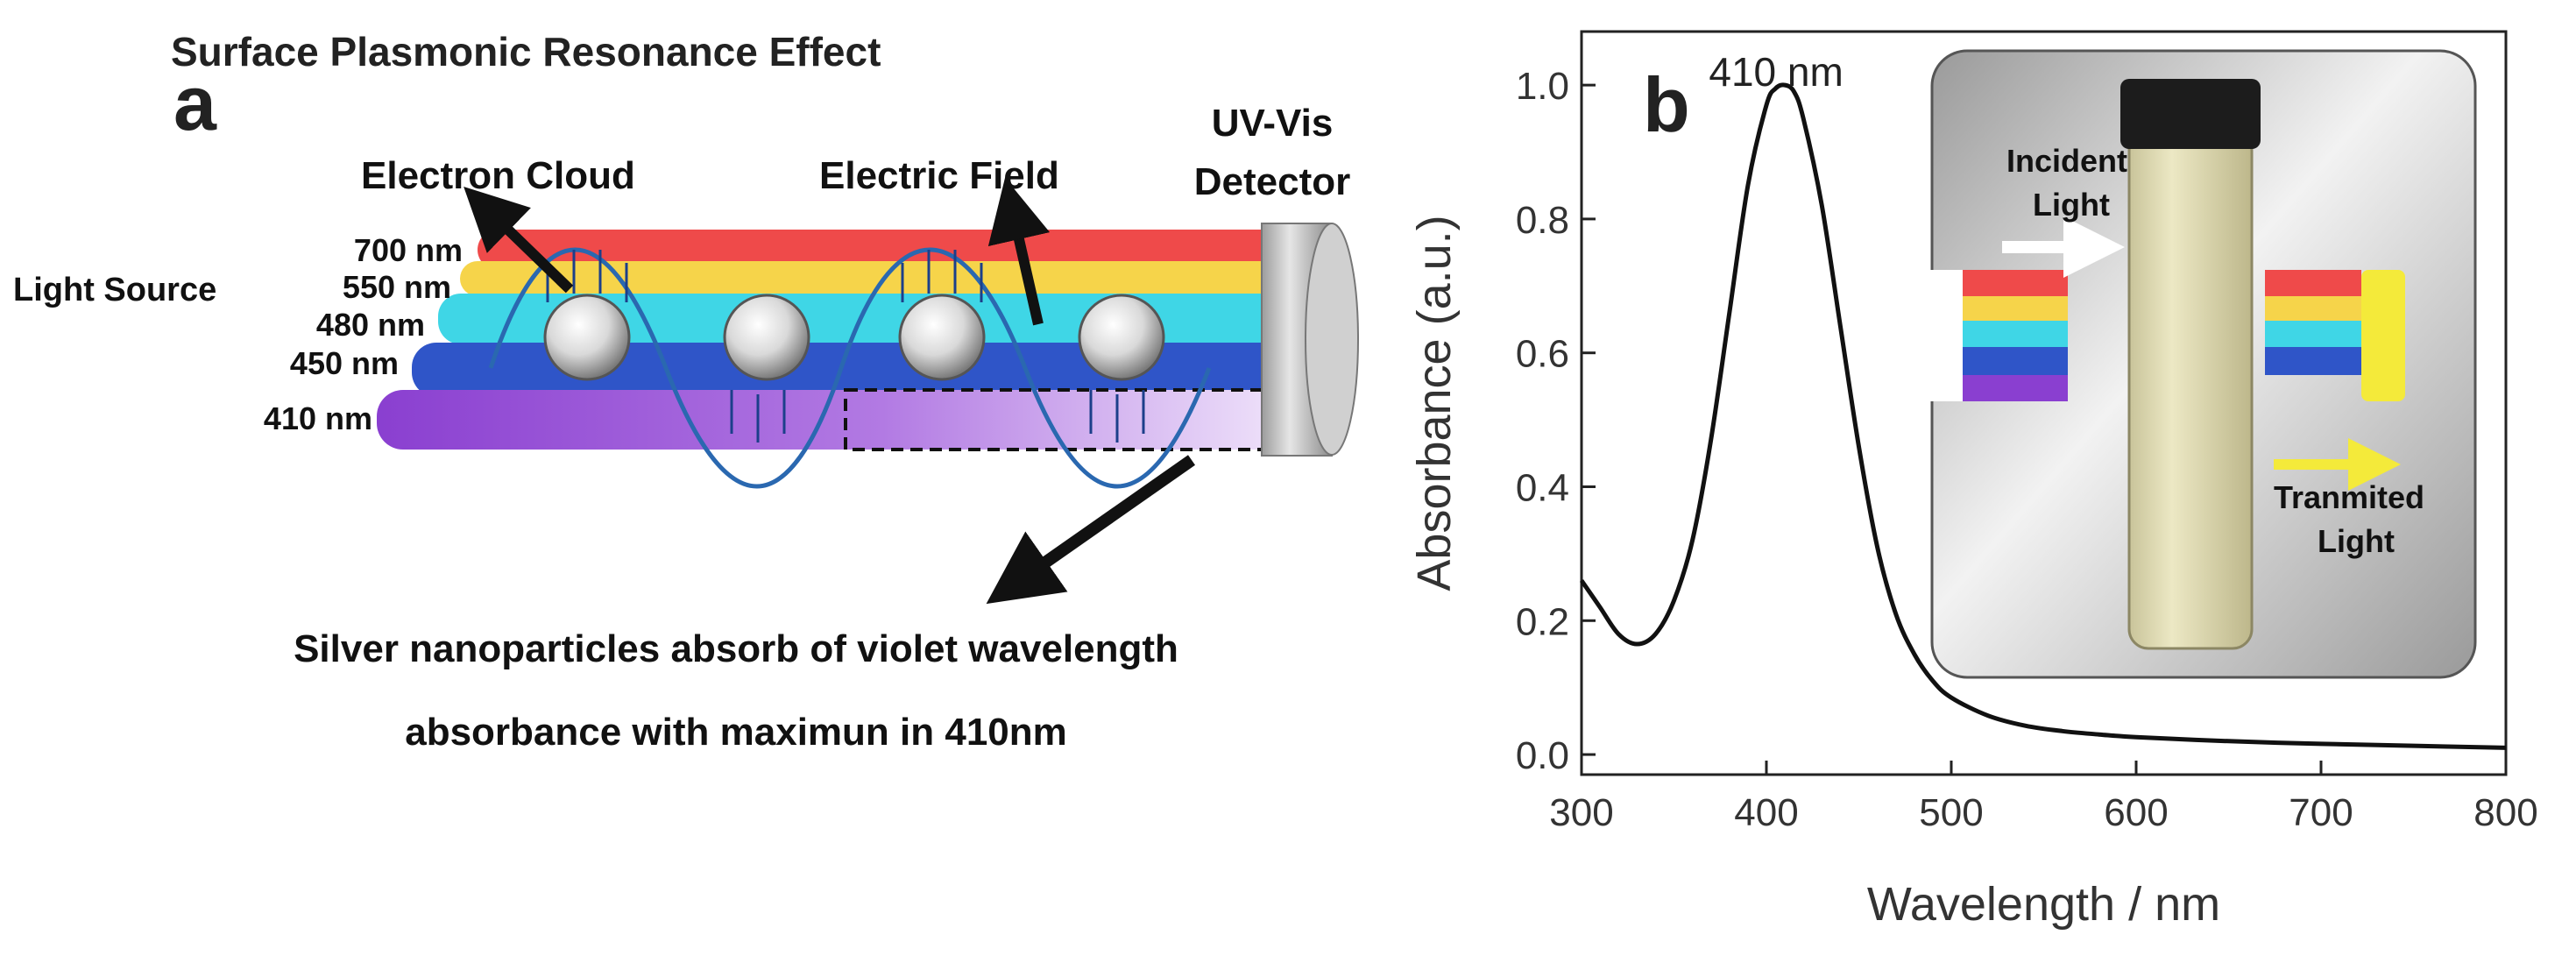  I want to click on wavelength-labels: 700 nm 550 nm 480 nm 450 nm 410 nm, so click(363, 334).